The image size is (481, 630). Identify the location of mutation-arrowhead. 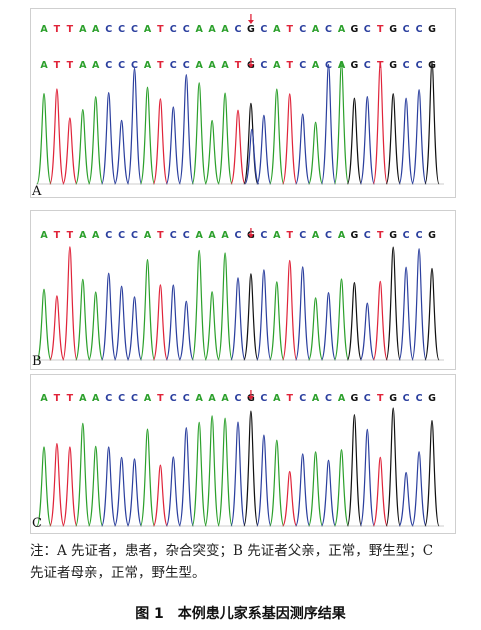
(250, 398).